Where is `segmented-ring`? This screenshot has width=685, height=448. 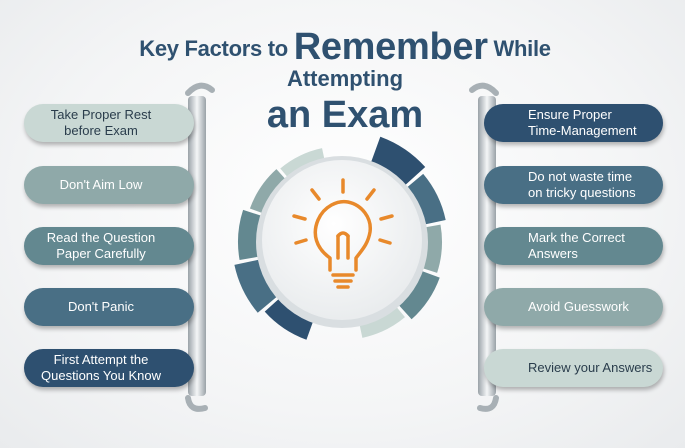
segmented-ring is located at coordinates (340, 238).